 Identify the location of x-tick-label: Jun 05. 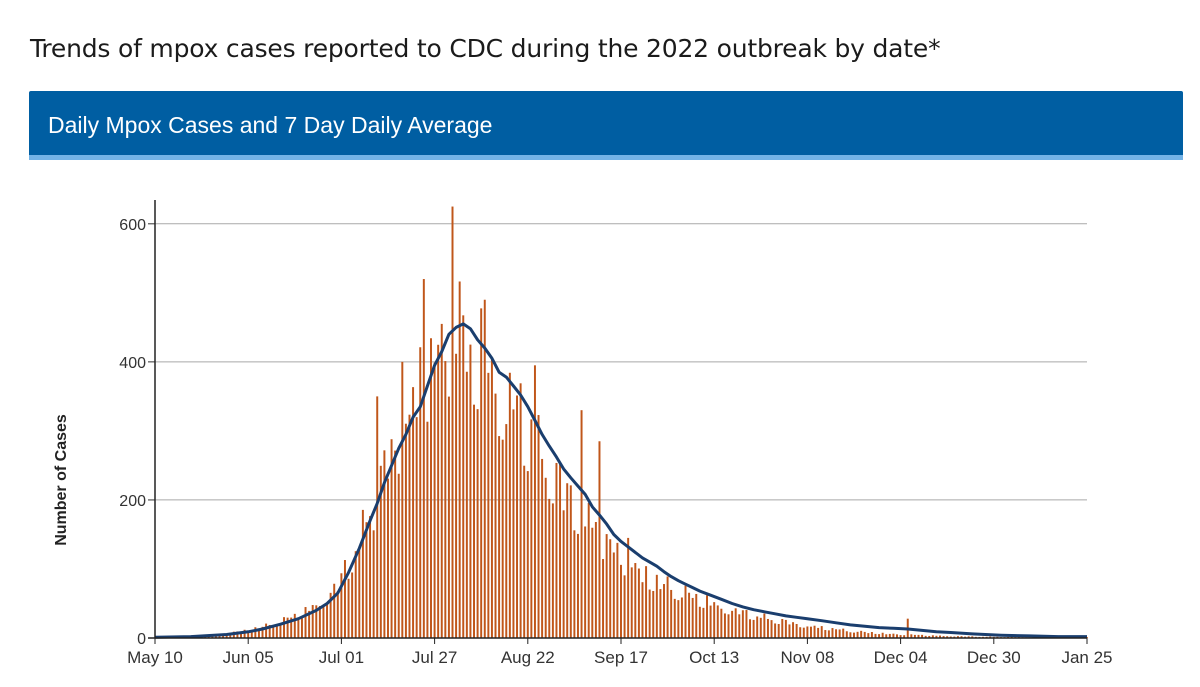
(248, 657).